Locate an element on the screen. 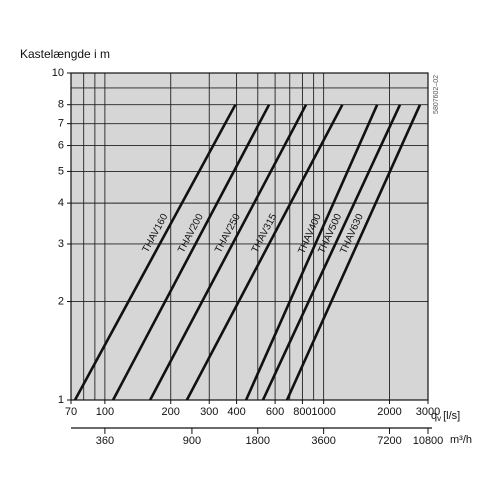  x-tick-label: 800 is located at coordinates (302, 412).